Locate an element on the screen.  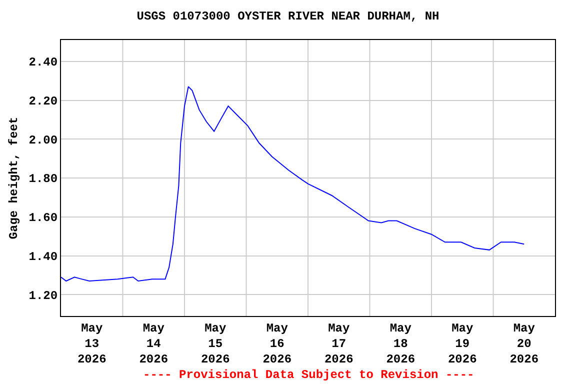
x-tick-label: May 18 2026 is located at coordinates (401, 344).